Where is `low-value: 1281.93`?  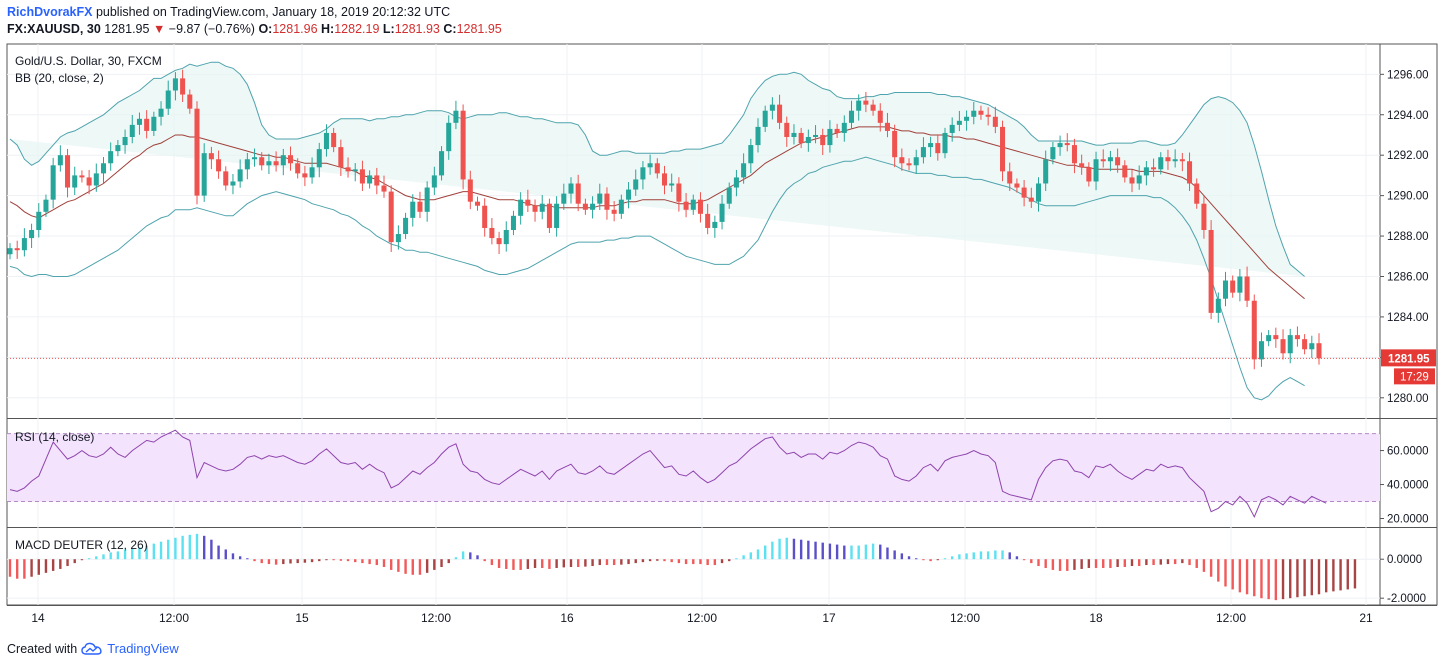
low-value: 1281.93 is located at coordinates (417, 29).